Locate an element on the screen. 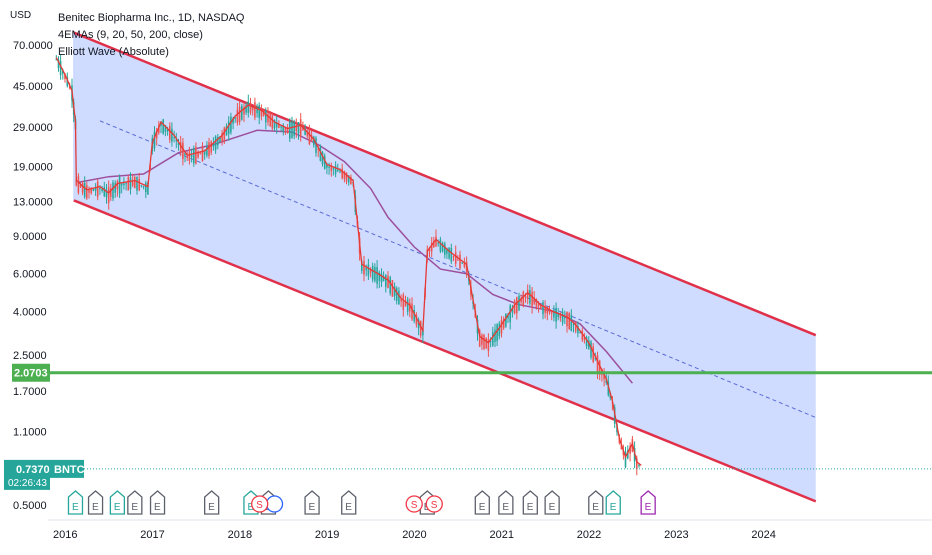 This screenshot has height=555, width=932. y-tick-label: 1.7000 is located at coordinates (30, 392).